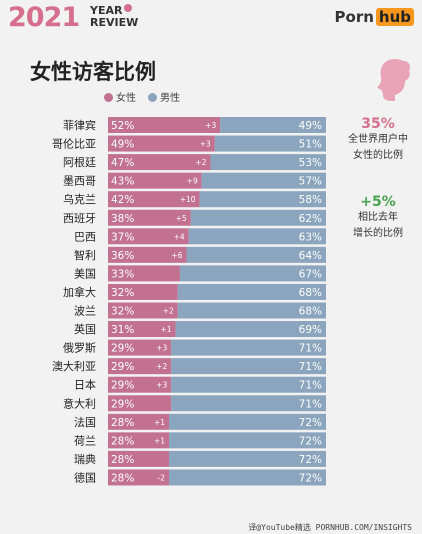 The image size is (422, 534). What do you see at coordinates (122, 330) in the screenshot?
I see `female-value-label: 31%` at bounding box center [122, 330].